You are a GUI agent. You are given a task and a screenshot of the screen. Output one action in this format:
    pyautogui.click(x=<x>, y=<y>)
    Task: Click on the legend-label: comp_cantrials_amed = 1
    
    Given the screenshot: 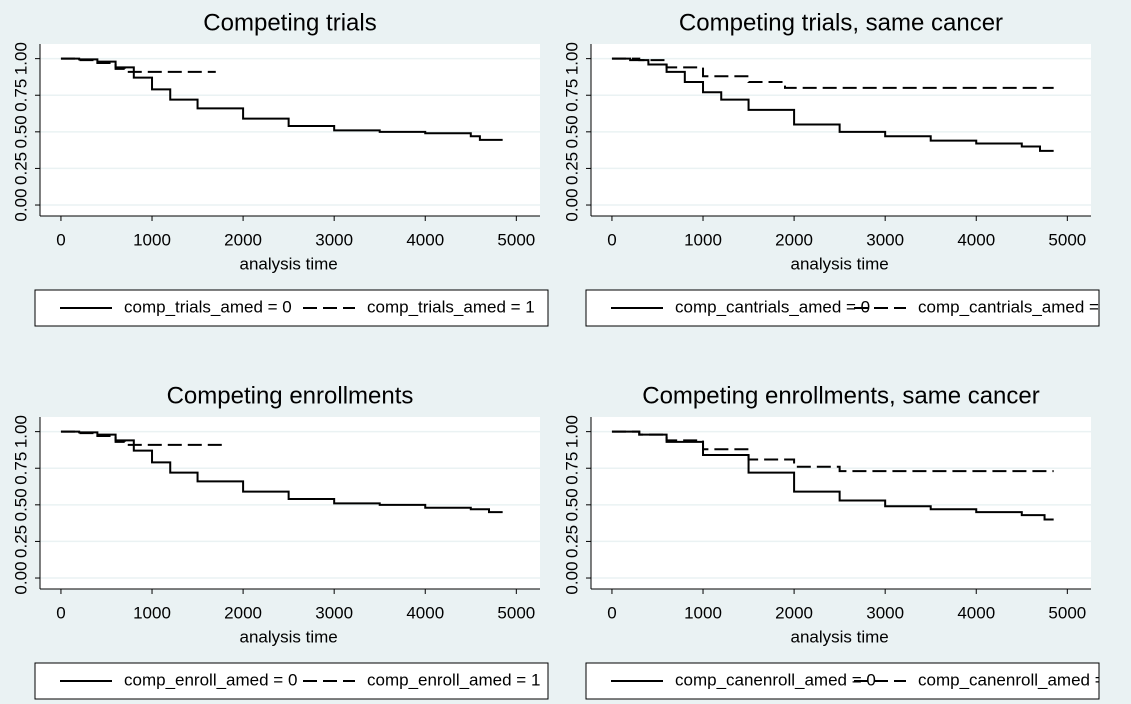 What is the action you would take?
    pyautogui.click(x=1015, y=306)
    